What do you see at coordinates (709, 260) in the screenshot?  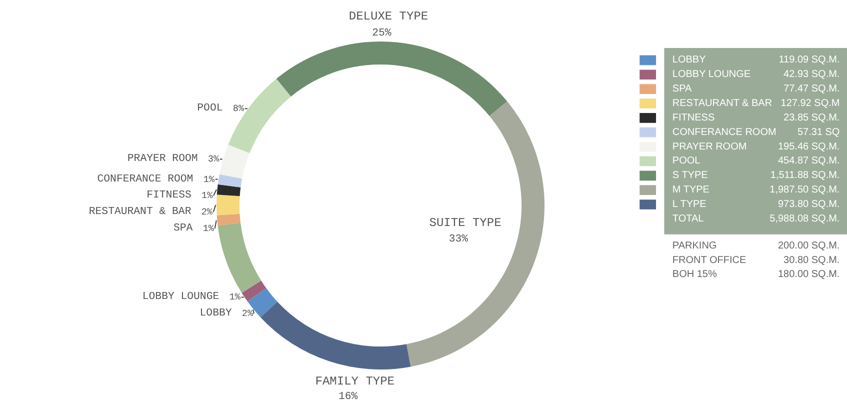 I see `text: FRONT OFFICE` at bounding box center [709, 260].